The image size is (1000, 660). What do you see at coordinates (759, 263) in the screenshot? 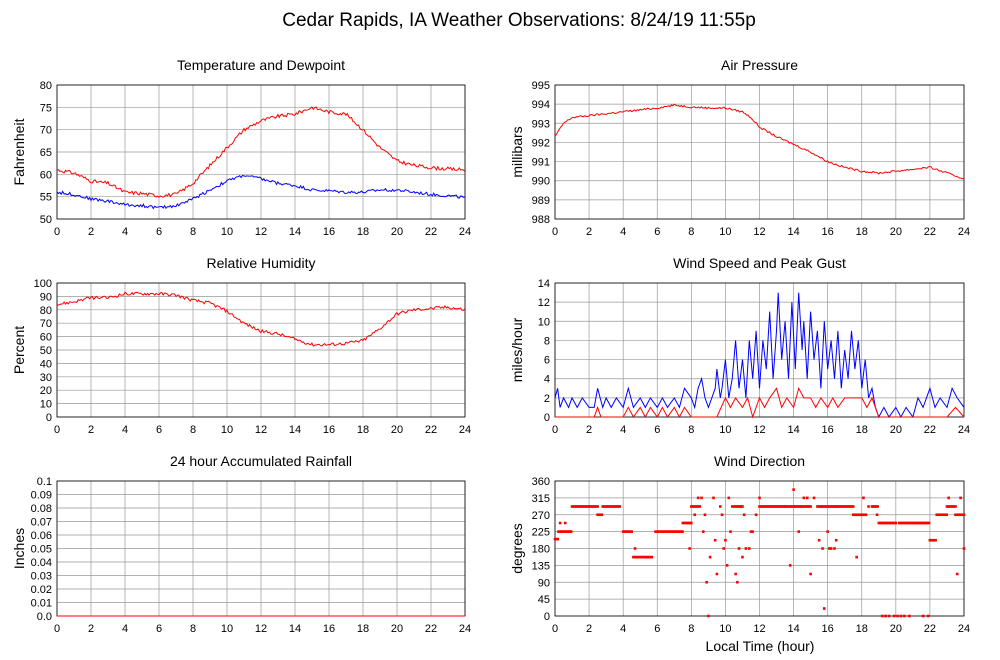
I see `wind-title: Wind Speed and Peak Gust` at bounding box center [759, 263].